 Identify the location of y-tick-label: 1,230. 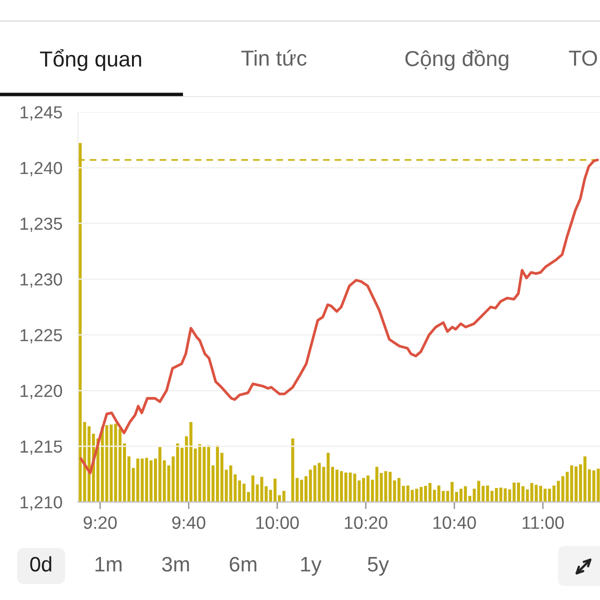
(41, 280).